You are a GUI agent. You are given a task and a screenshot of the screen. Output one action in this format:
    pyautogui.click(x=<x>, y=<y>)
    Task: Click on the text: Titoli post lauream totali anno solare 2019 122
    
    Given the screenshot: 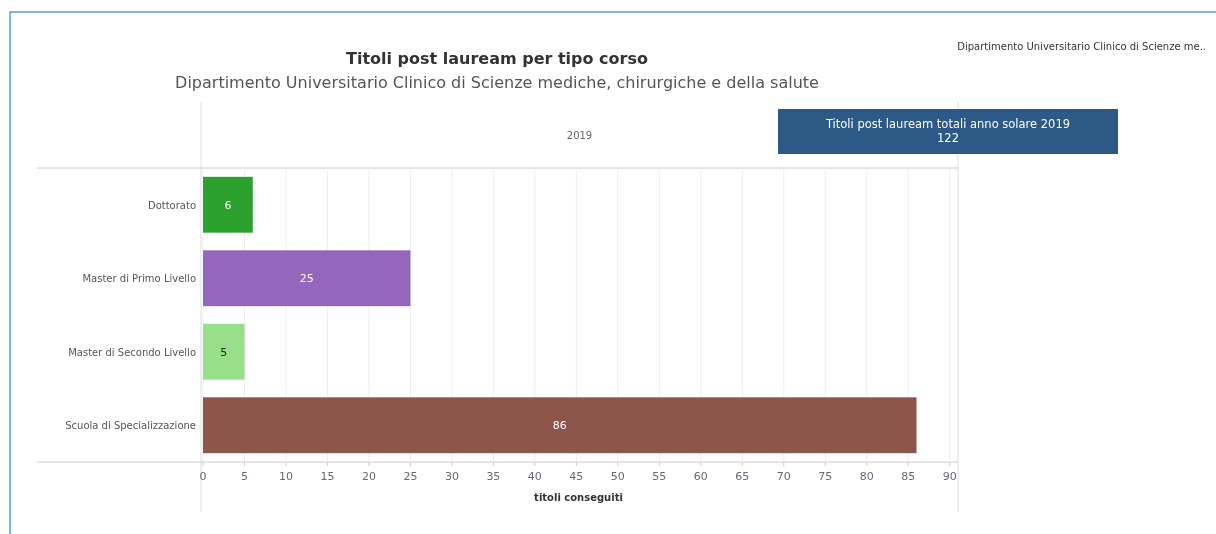 What is the action you would take?
    pyautogui.click(x=947, y=131)
    